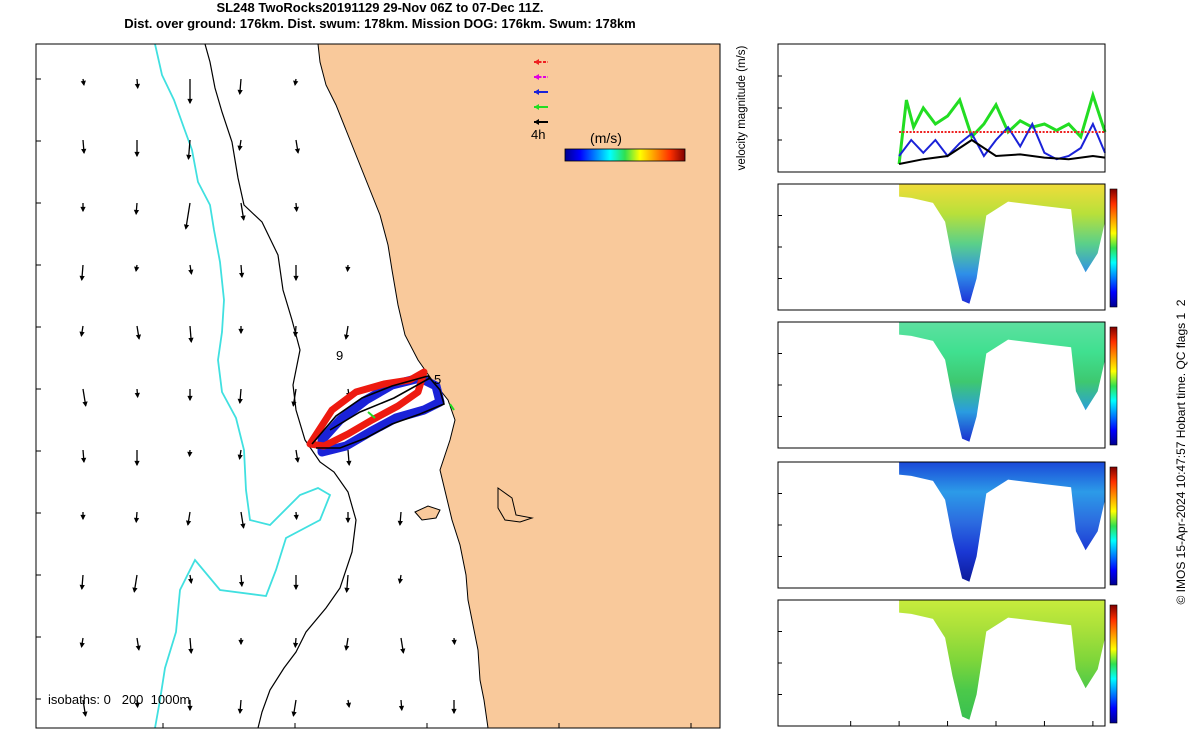 The height and width of the screenshot is (750, 1200). Describe the element at coordinates (437, 379) in the screenshot. I see `label-5: 5` at that location.